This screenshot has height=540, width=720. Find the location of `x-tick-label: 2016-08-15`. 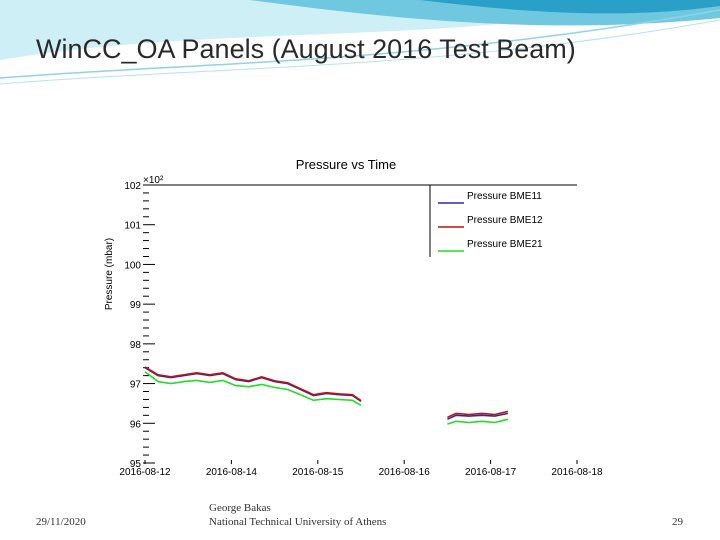

x-tick-label: 2016-08-15 is located at coordinates (318, 472).